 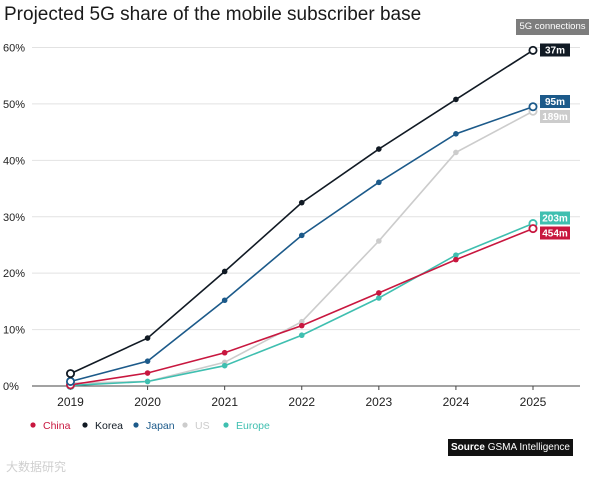 What do you see at coordinates (57, 426) in the screenshot?
I see `legend-label: China` at bounding box center [57, 426].